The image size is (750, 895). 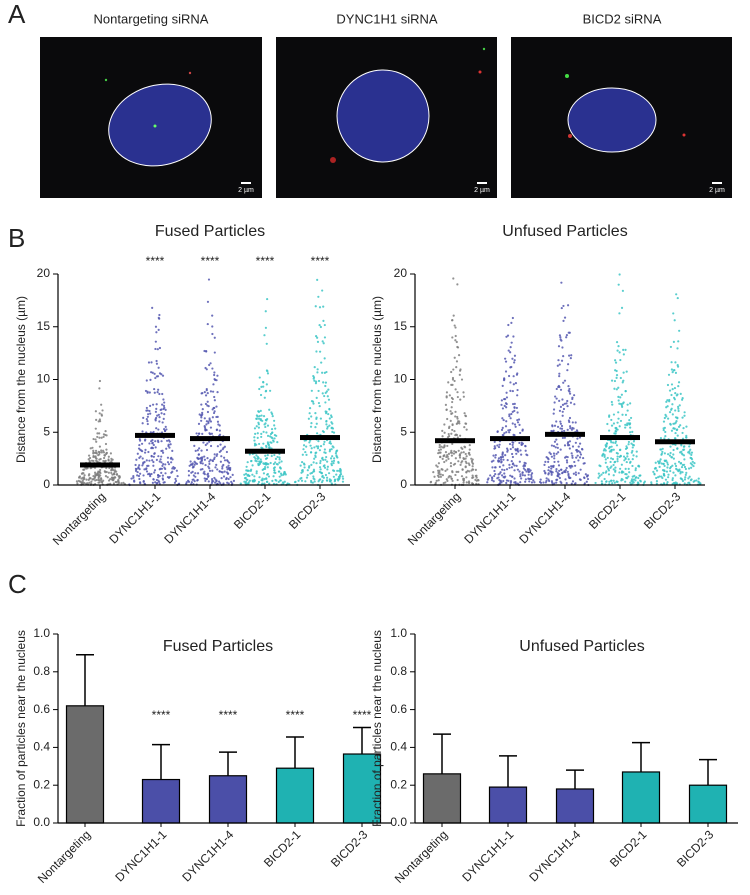 What do you see at coordinates (565, 434) in the screenshot?
I see `mean-bar` at bounding box center [565, 434].